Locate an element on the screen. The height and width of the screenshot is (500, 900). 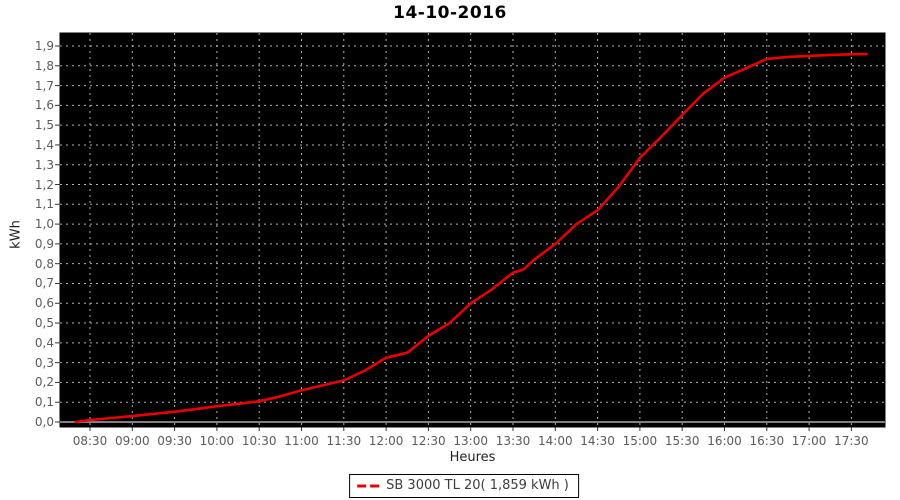
y-tick-label: 1,8 is located at coordinates (44, 65).